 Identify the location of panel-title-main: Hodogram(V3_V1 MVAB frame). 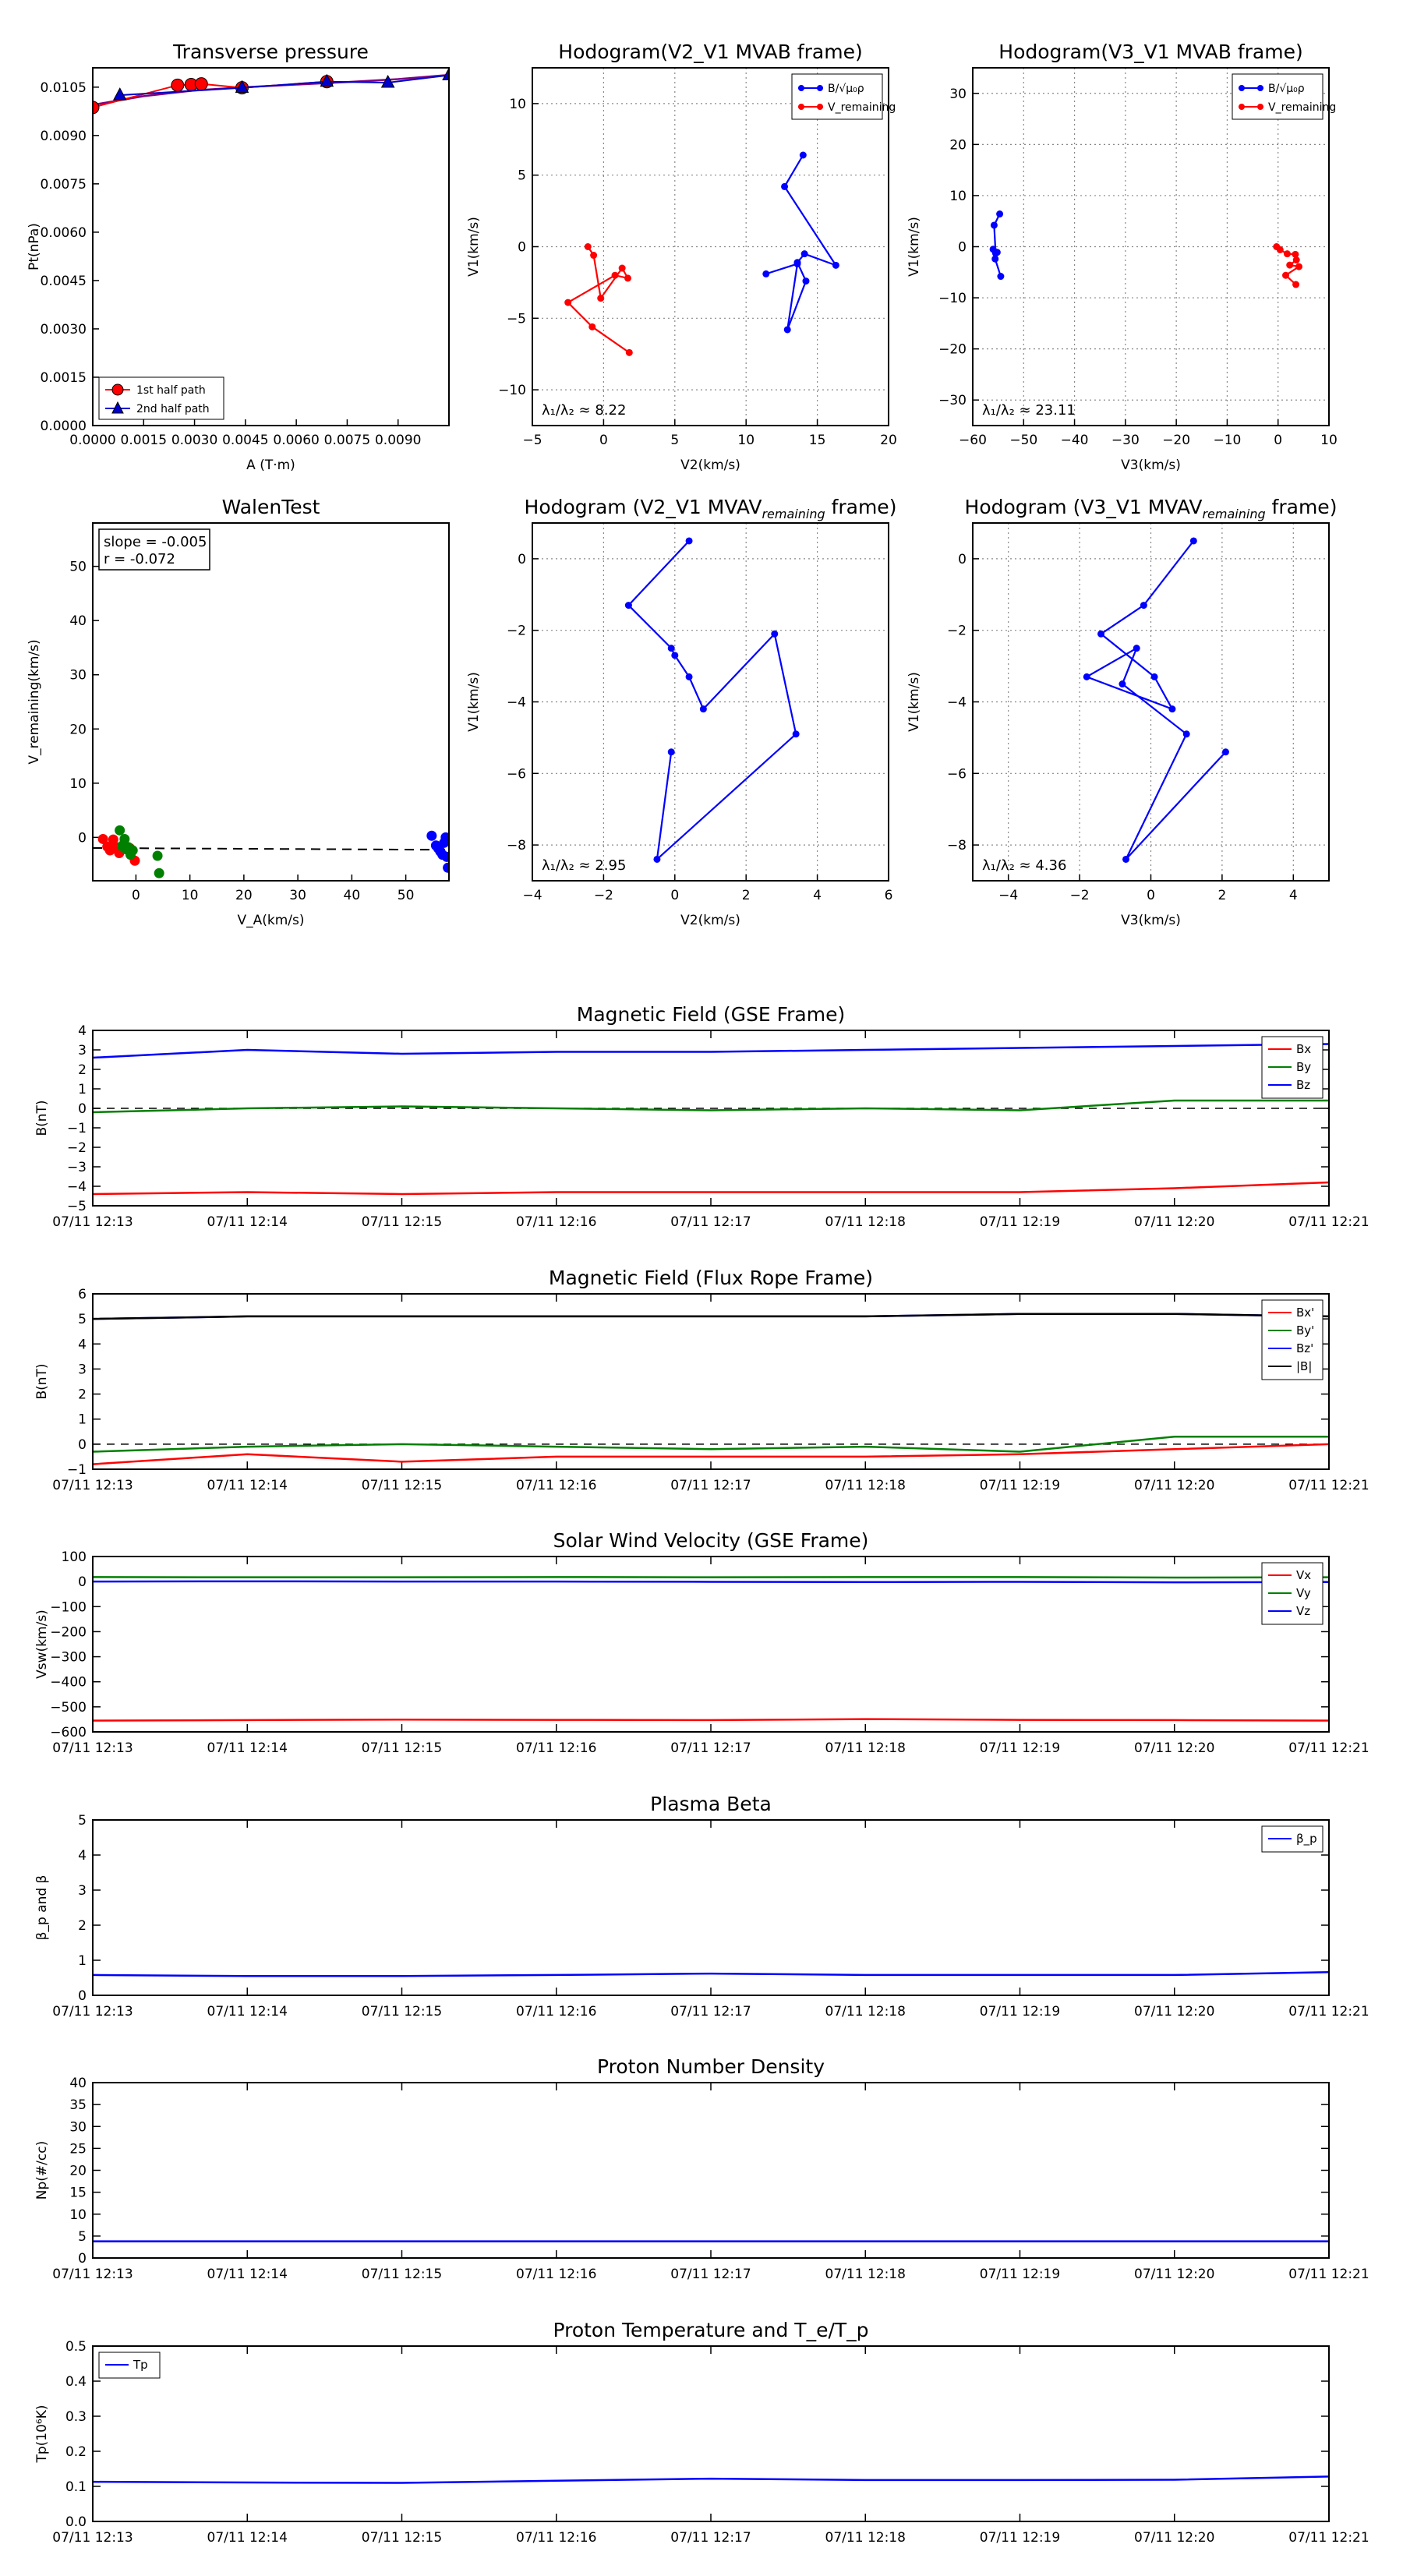
(1150, 52).